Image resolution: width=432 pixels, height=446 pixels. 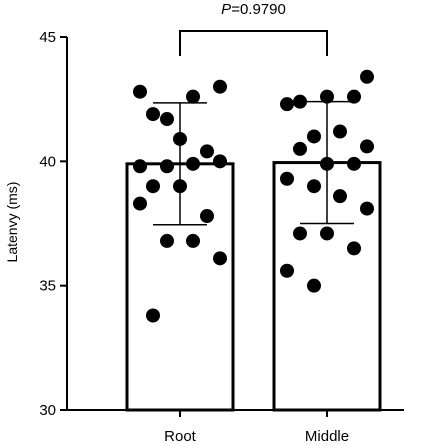 What do you see at coordinates (327, 162) in the screenshot?
I see `error-bar-middle` at bounding box center [327, 162].